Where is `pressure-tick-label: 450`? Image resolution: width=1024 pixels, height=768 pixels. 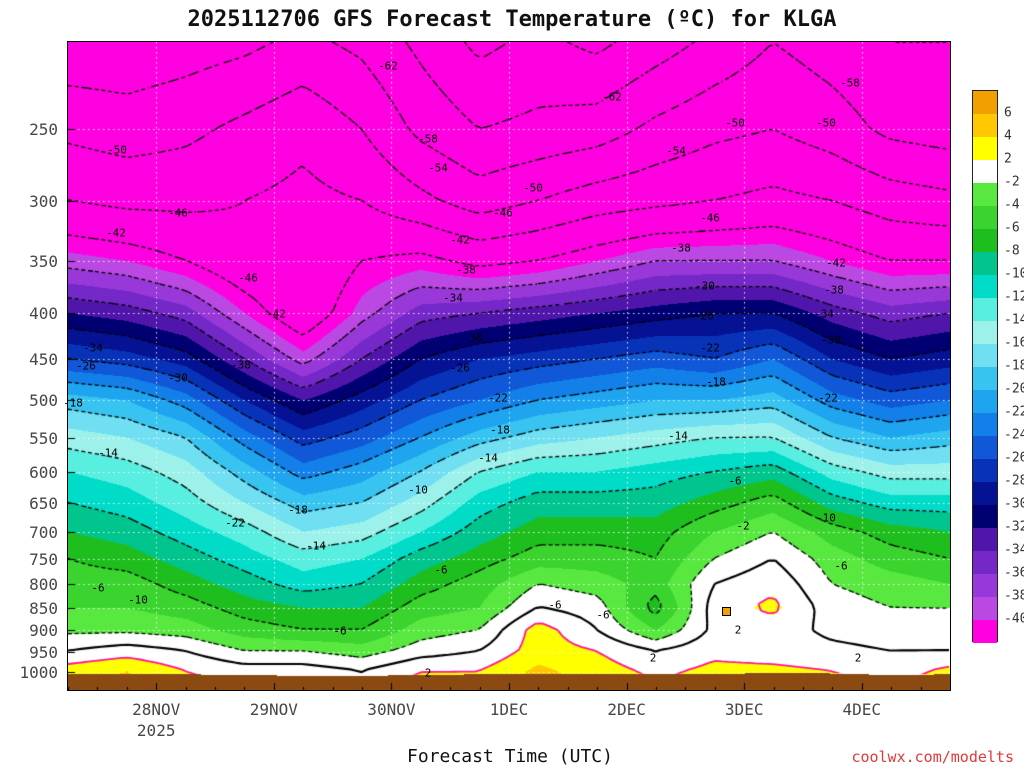 pressure-tick-label: 450 is located at coordinates (43, 360).